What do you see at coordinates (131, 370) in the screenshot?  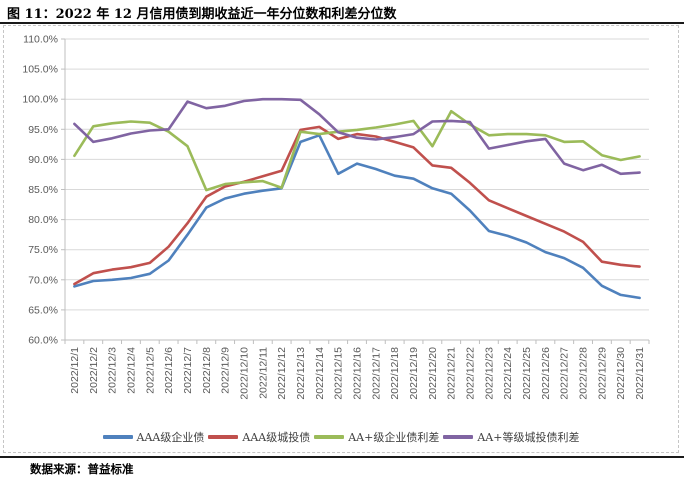 I see `x-tick-label: 2022/12/4` at bounding box center [131, 370].